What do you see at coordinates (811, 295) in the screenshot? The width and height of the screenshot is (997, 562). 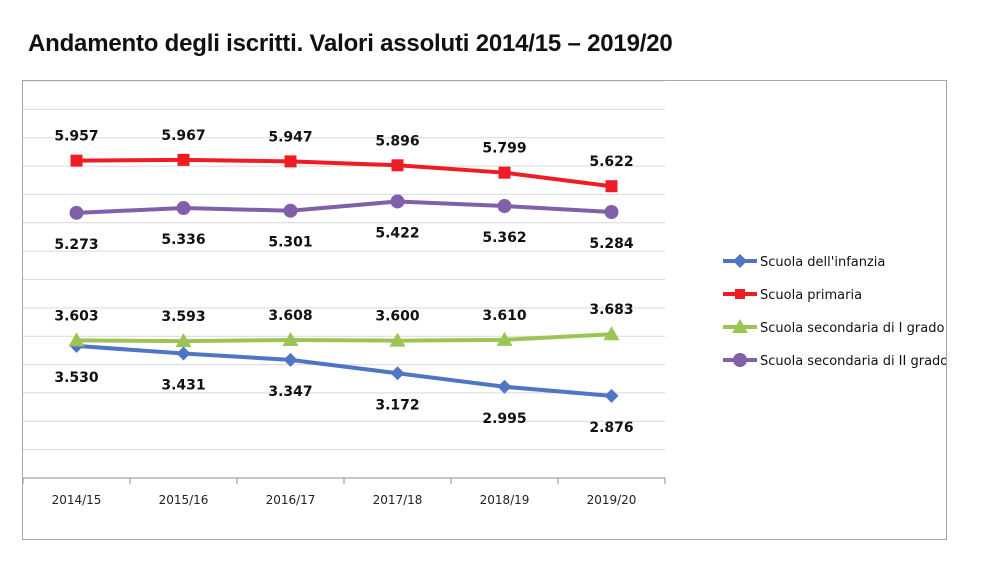 I see `legend-label: Scuola primaria` at bounding box center [811, 295].